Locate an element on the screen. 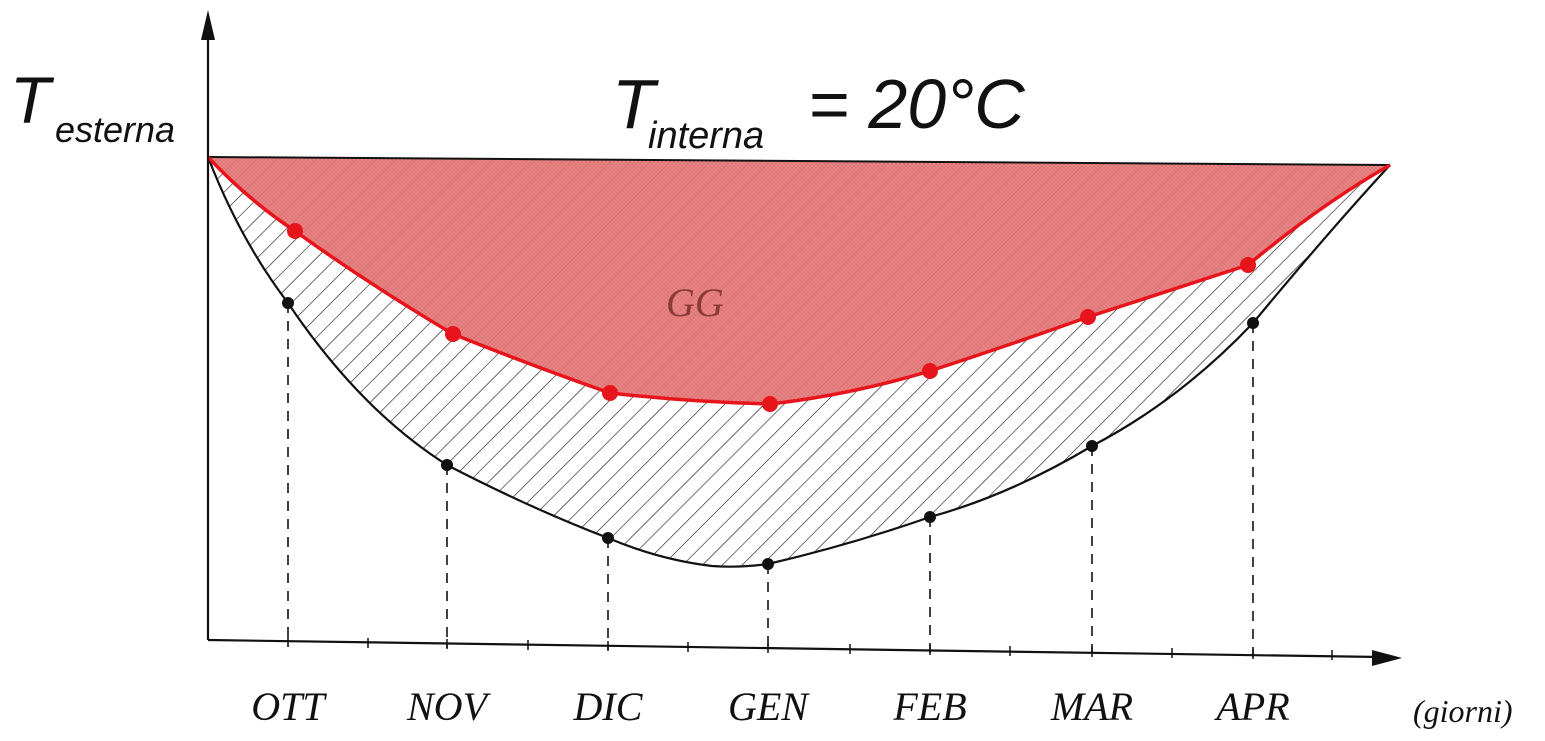 This screenshot has width=1545, height=741. y-axis-arrow is located at coordinates (208, 25).